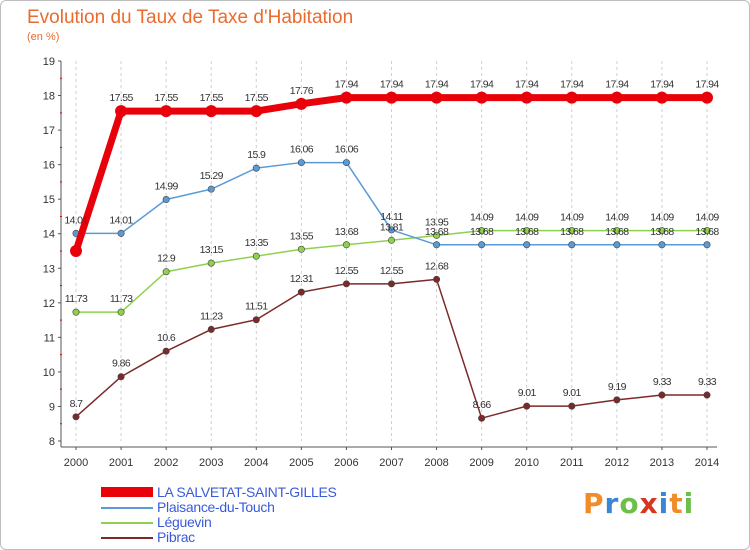  Describe the element at coordinates (127, 492) in the screenshot. I see `legend-swatch-salvetat` at that location.